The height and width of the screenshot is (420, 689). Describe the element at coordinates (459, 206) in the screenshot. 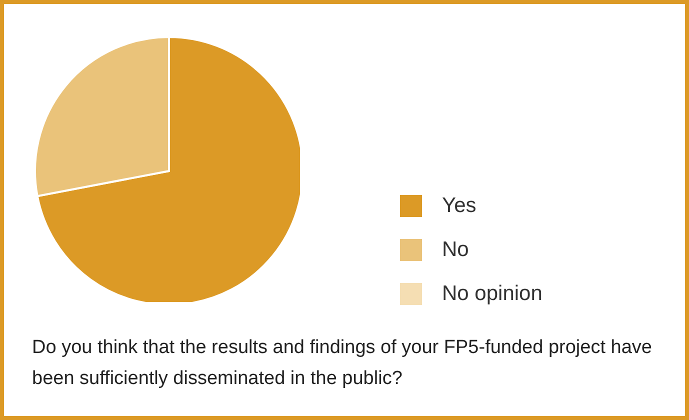

I see `legend-label: Yes` at that location.